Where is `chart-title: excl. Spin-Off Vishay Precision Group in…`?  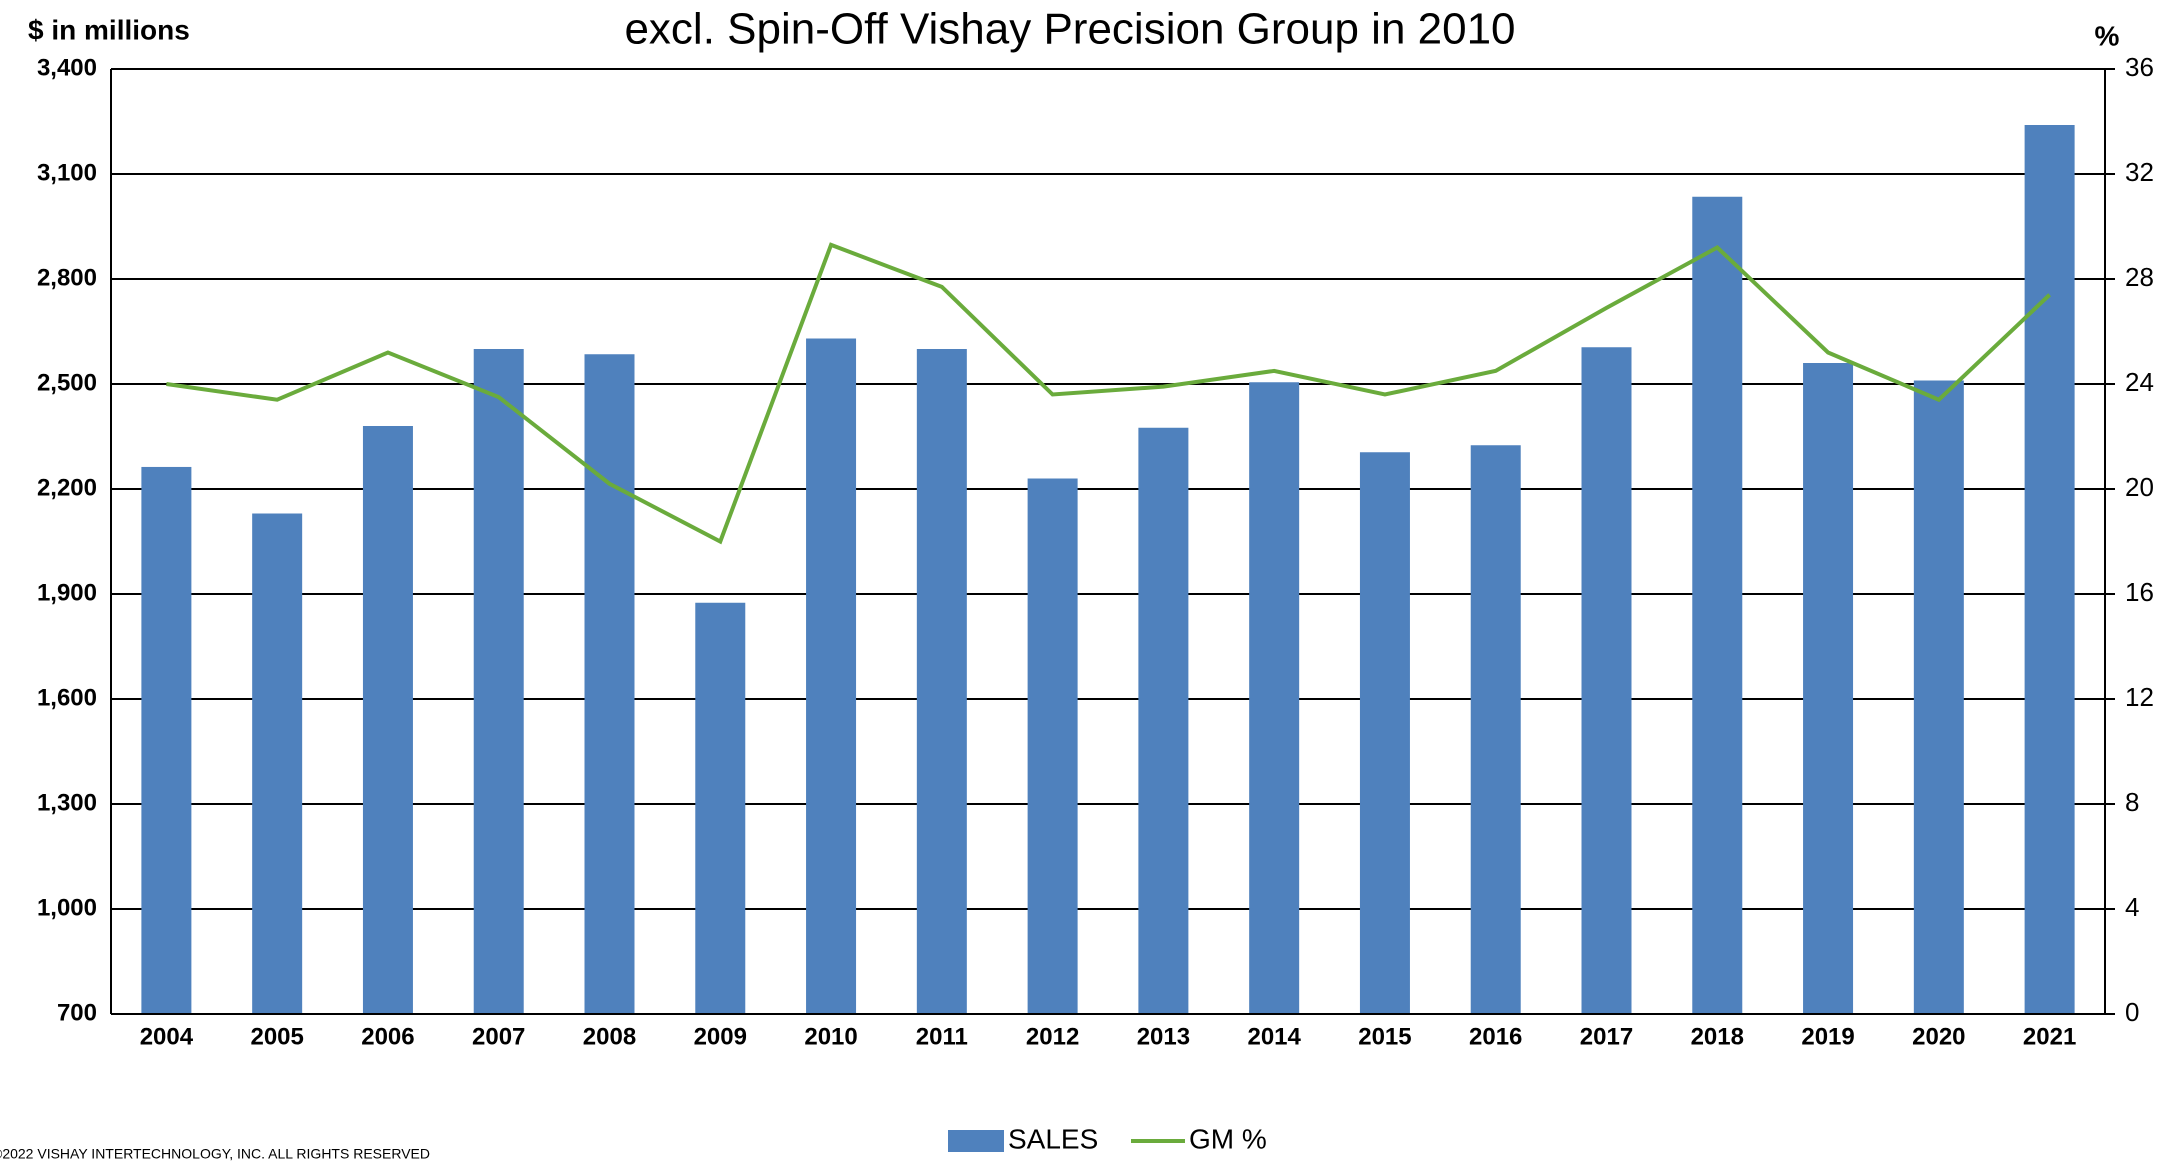
chart-title: excl. Spin-Off Vishay Precision Group in… is located at coordinates (1069, 29).